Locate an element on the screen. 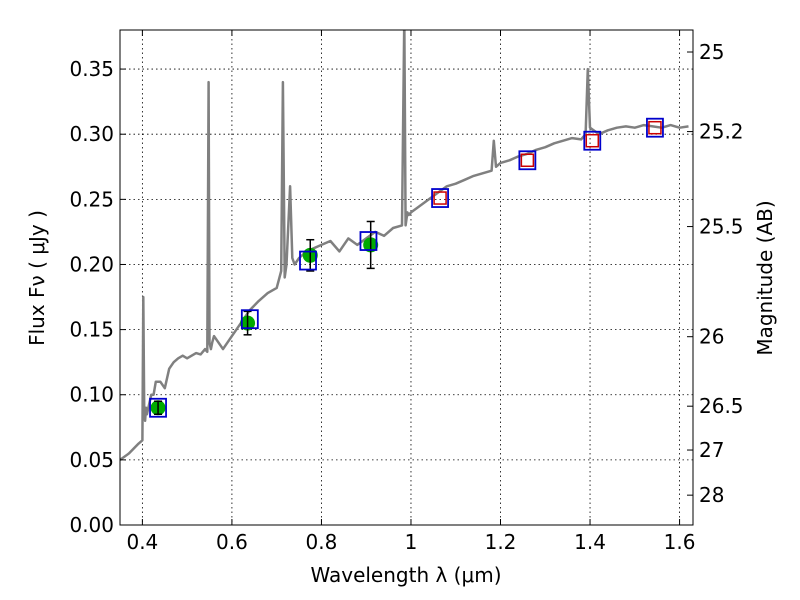 The height and width of the screenshot is (600, 800). x-tick-label: 1.4 is located at coordinates (590, 542).